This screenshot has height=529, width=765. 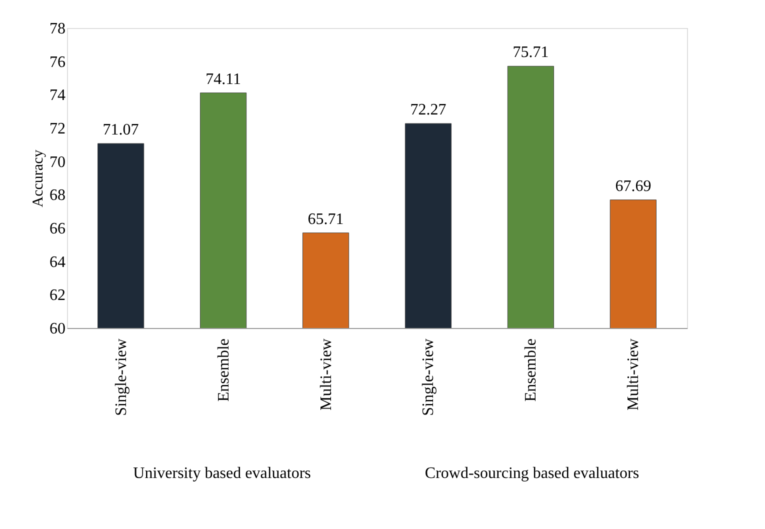 What do you see at coordinates (222, 473) in the screenshot?
I see `text: University based evaluators` at bounding box center [222, 473].